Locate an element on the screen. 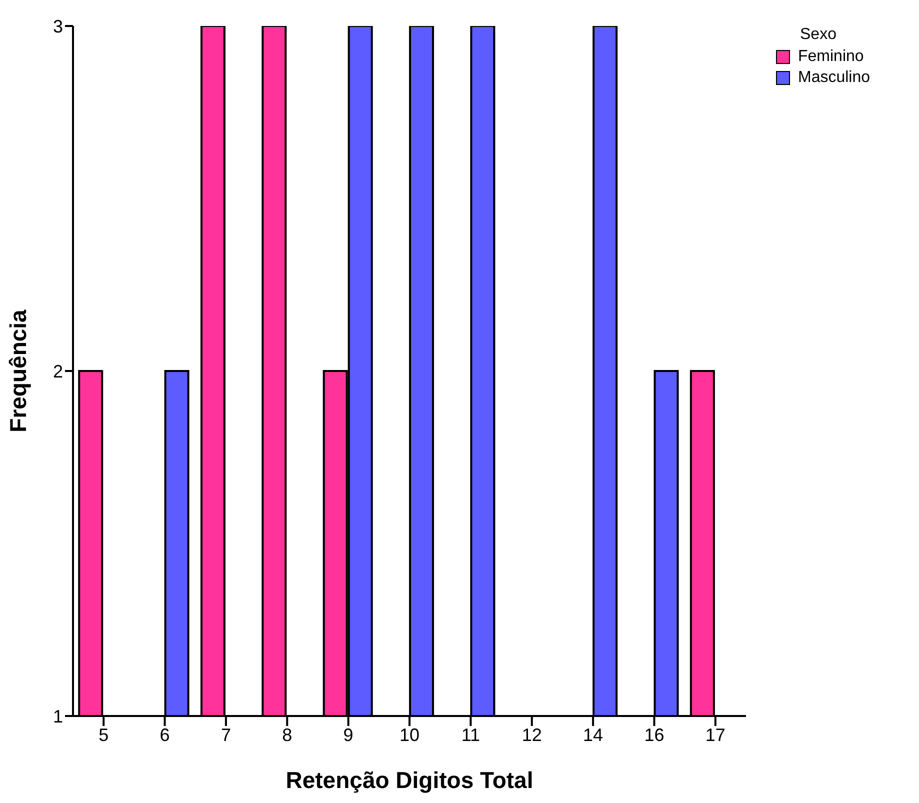 This screenshot has height=803, width=919. x-tick-label: 9 is located at coordinates (348, 734).